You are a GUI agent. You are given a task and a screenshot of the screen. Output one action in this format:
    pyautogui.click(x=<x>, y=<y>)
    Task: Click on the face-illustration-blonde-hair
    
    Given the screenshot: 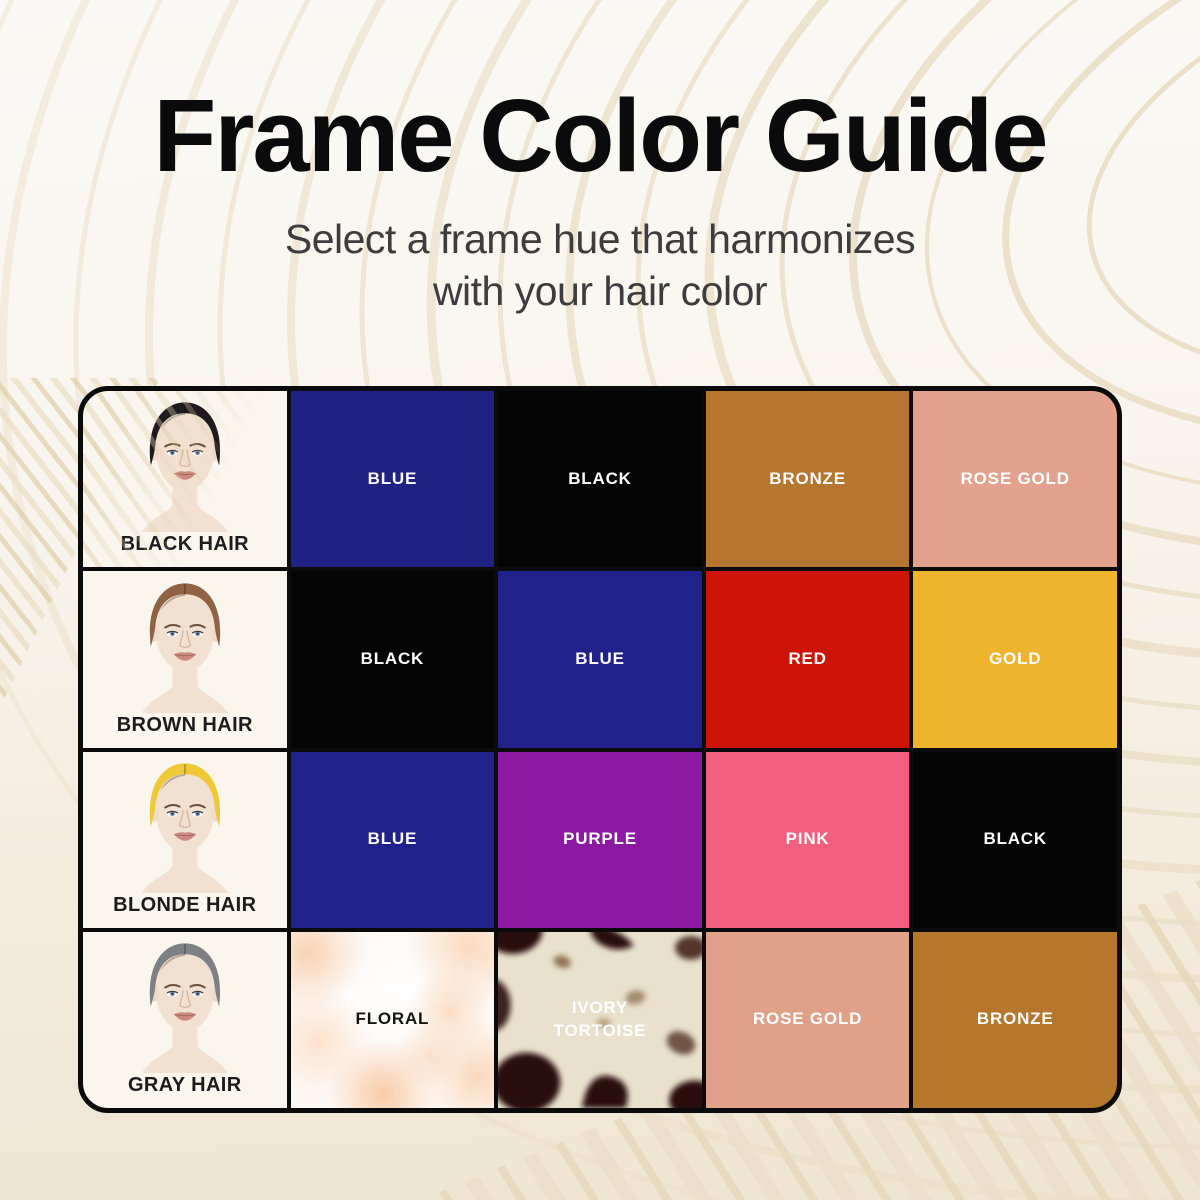 What is the action you would take?
    pyautogui.click(x=184, y=828)
    